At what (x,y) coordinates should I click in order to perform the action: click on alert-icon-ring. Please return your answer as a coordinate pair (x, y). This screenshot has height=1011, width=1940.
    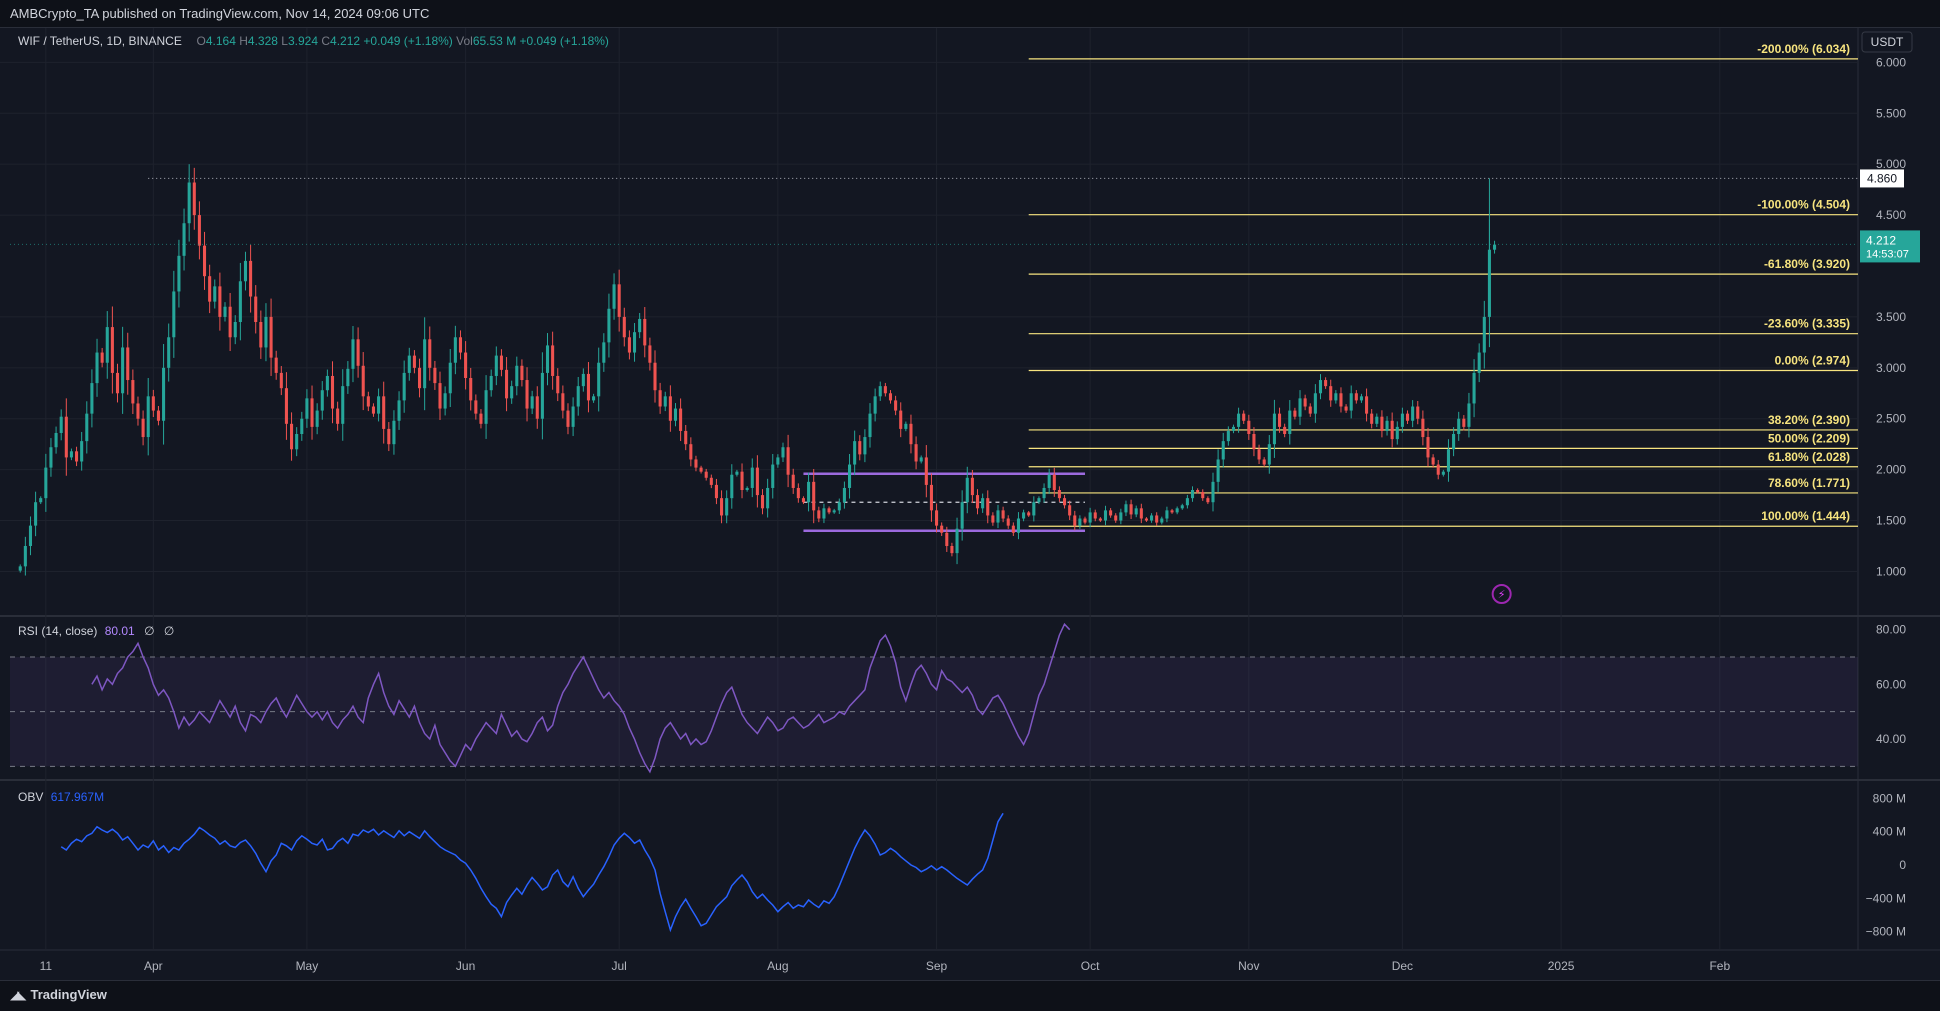
    Looking at the image, I should click on (1501, 594).